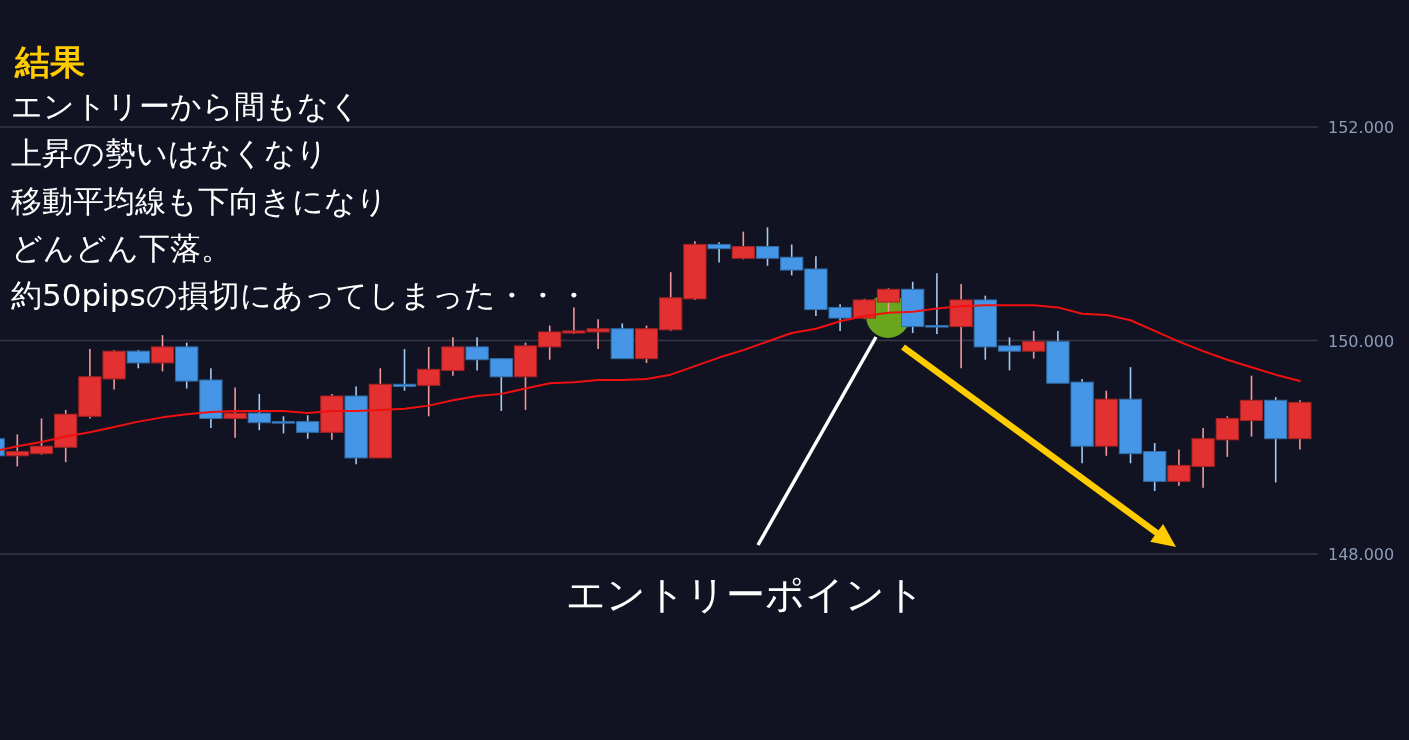 The width and height of the screenshot is (1409, 740). What do you see at coordinates (199, 200) in the screenshot?
I see `annotation: 移動平均線も下向きになり` at bounding box center [199, 200].